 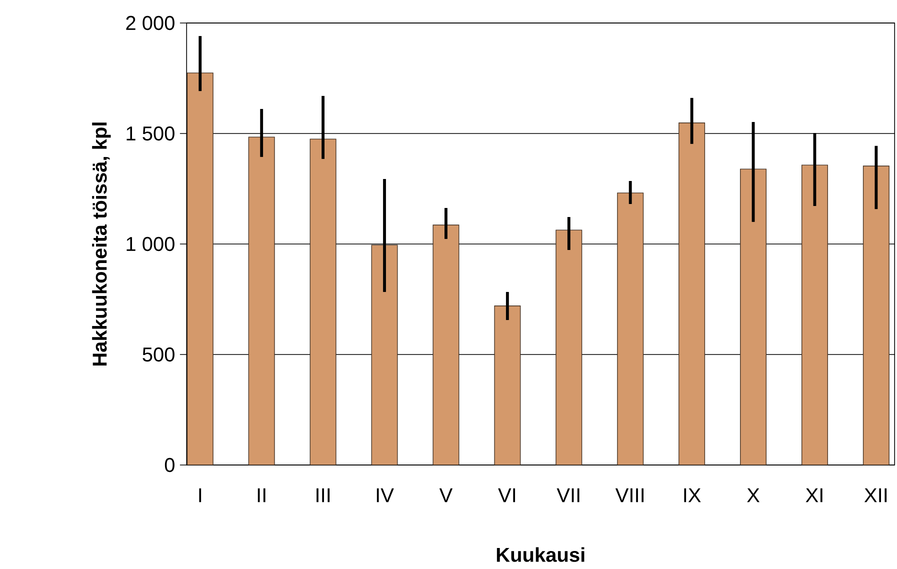 I want to click on x-tick-label: III, so click(x=323, y=495).